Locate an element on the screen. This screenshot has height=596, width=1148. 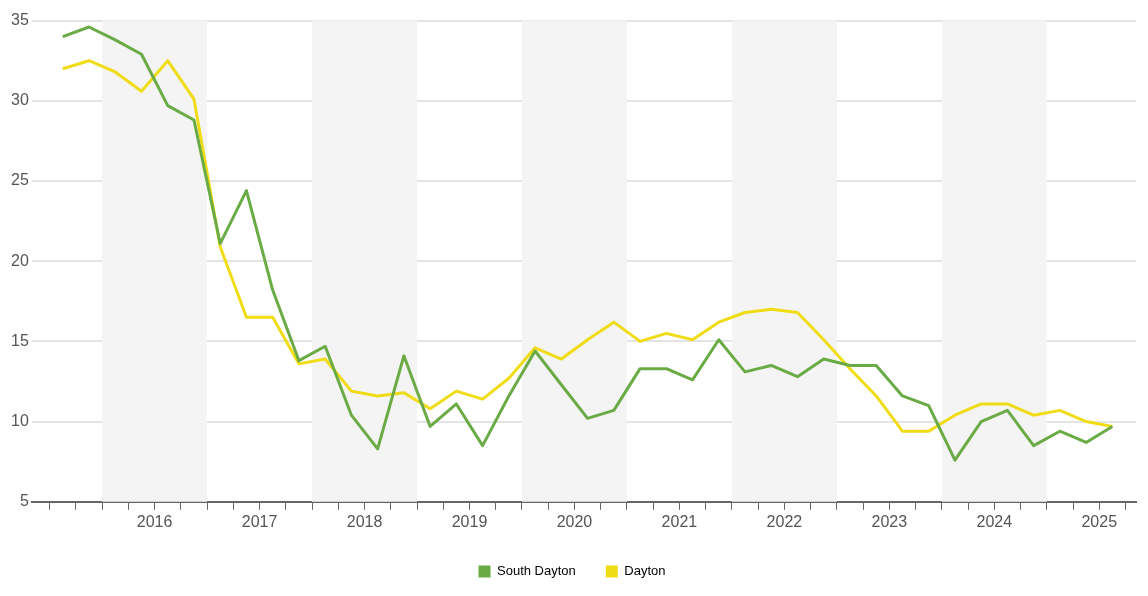
y-tick-label: 5 is located at coordinates (24, 501).